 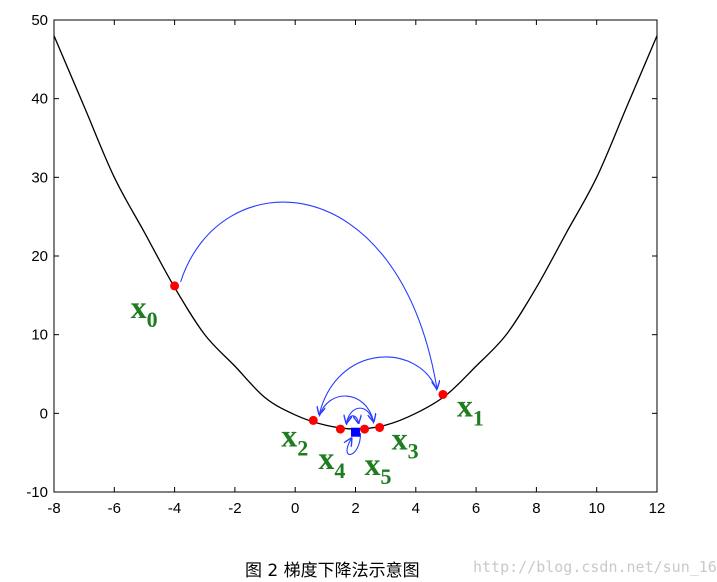 I want to click on iterate-label: x2, so click(x=294, y=438).